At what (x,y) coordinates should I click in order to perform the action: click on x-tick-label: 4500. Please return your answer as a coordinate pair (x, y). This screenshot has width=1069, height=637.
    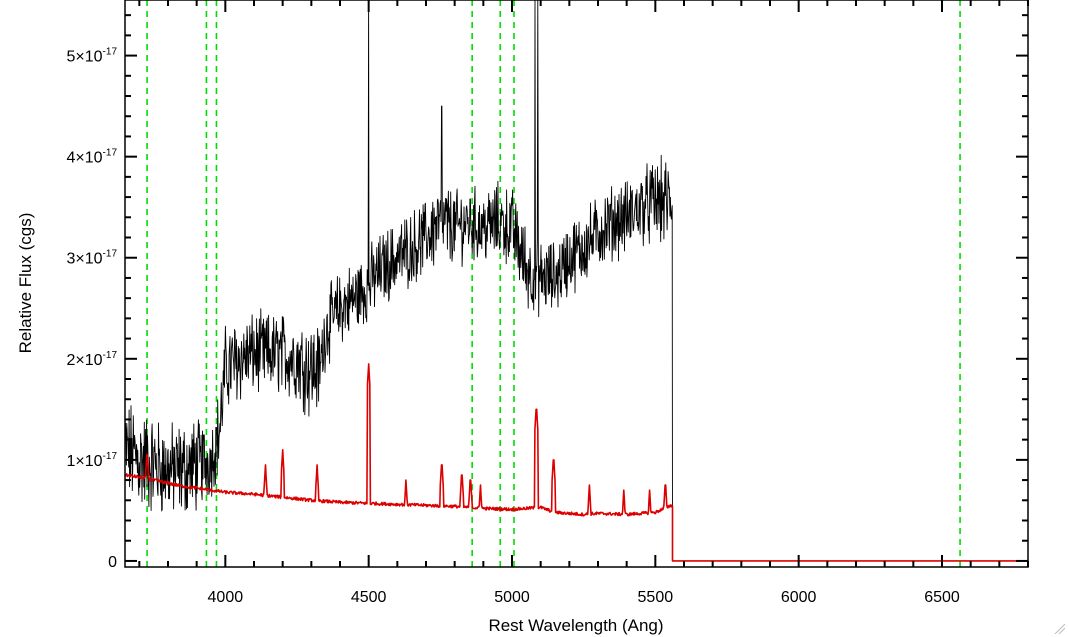
    Looking at the image, I should click on (369, 597).